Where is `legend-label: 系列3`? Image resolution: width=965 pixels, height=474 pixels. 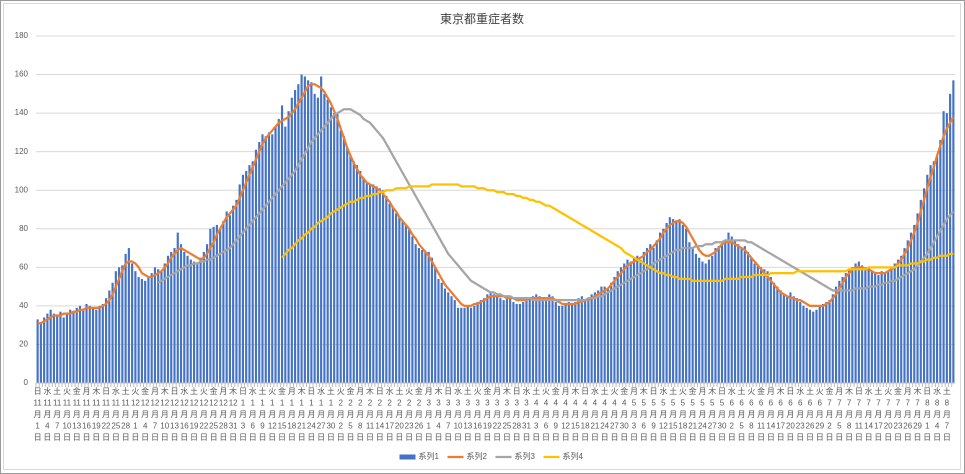 legend-label: 系列3 is located at coordinates (525, 456).